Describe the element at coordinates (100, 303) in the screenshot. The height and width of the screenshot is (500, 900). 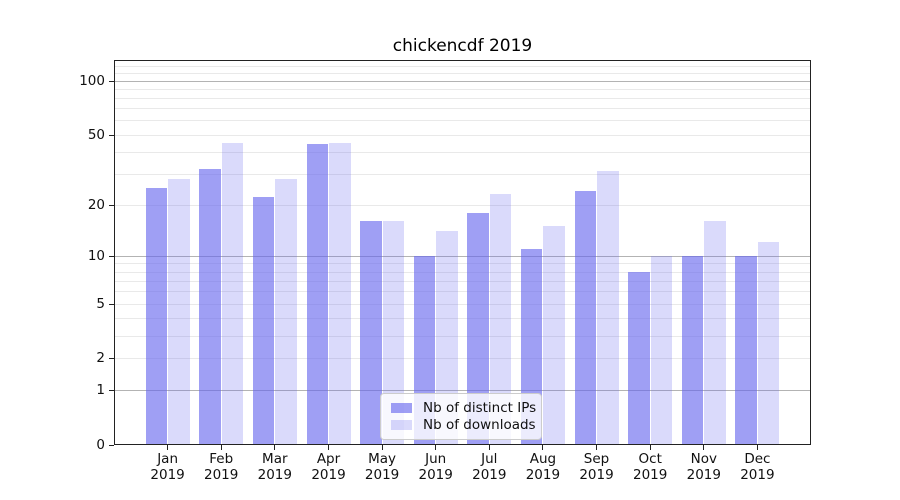
I see `y-tick-label: 5` at that location.